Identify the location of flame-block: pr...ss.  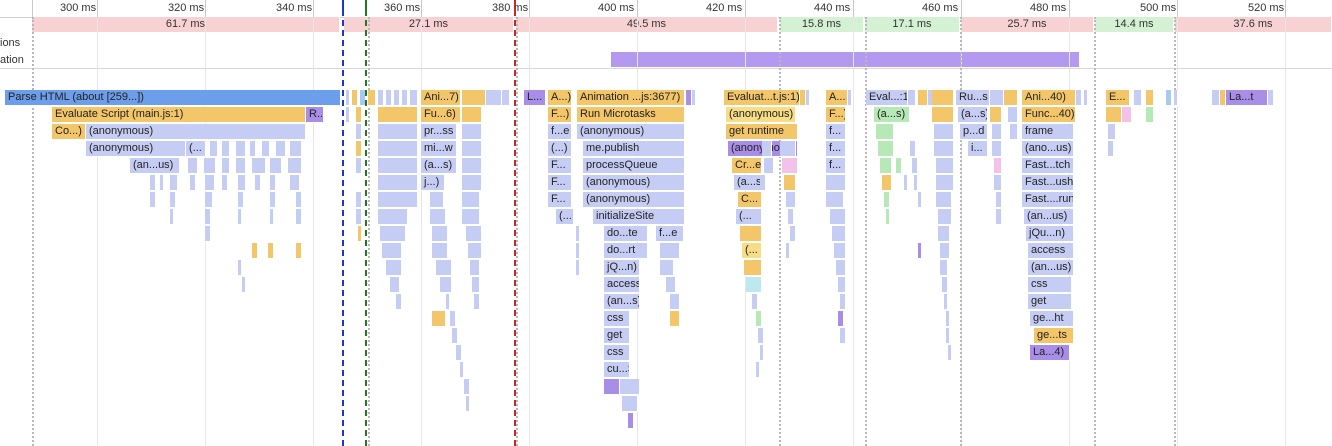
(439, 132).